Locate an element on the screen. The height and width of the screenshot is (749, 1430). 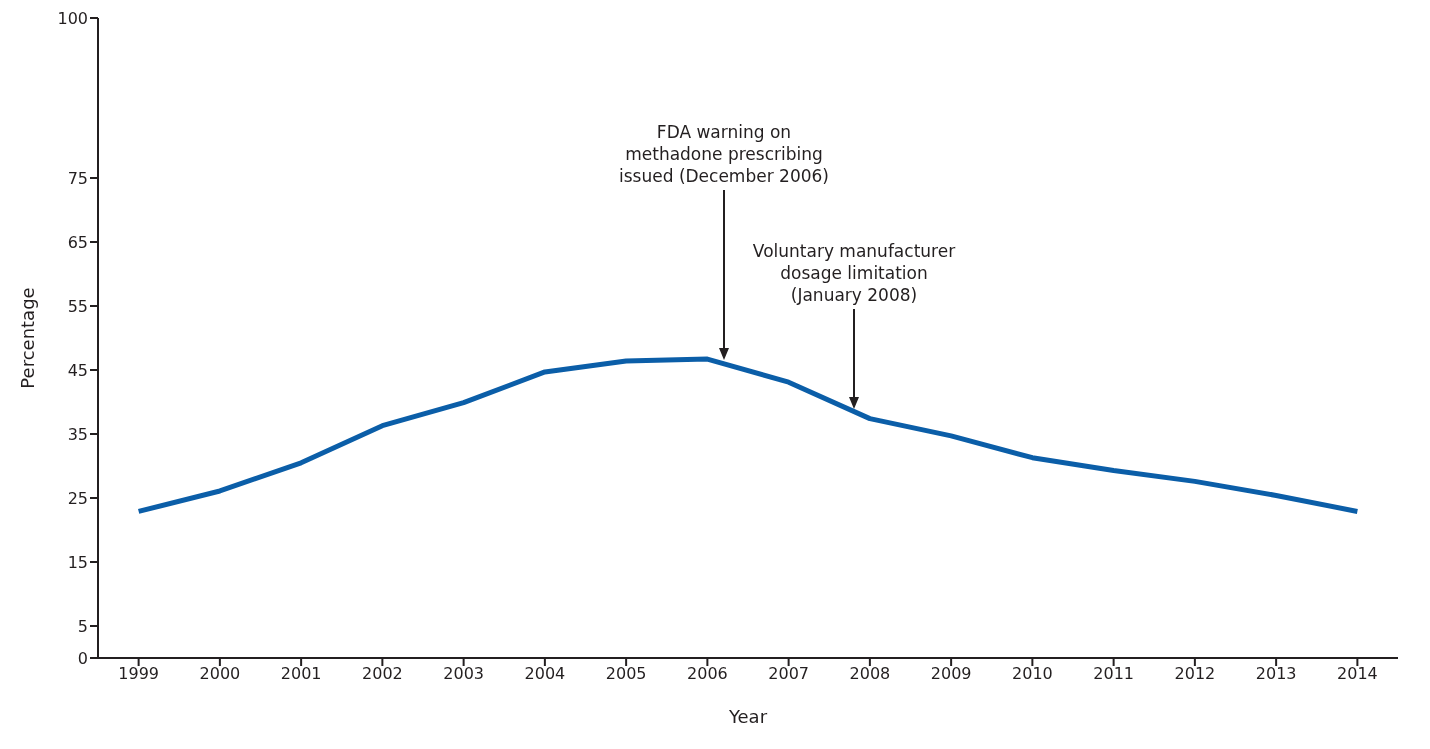
x-tick-label: 2007 is located at coordinates (788, 674).